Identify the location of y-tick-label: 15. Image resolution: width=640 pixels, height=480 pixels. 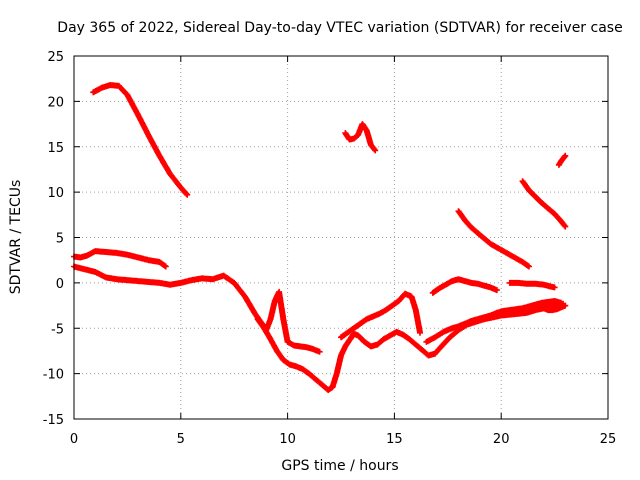
(55, 148).